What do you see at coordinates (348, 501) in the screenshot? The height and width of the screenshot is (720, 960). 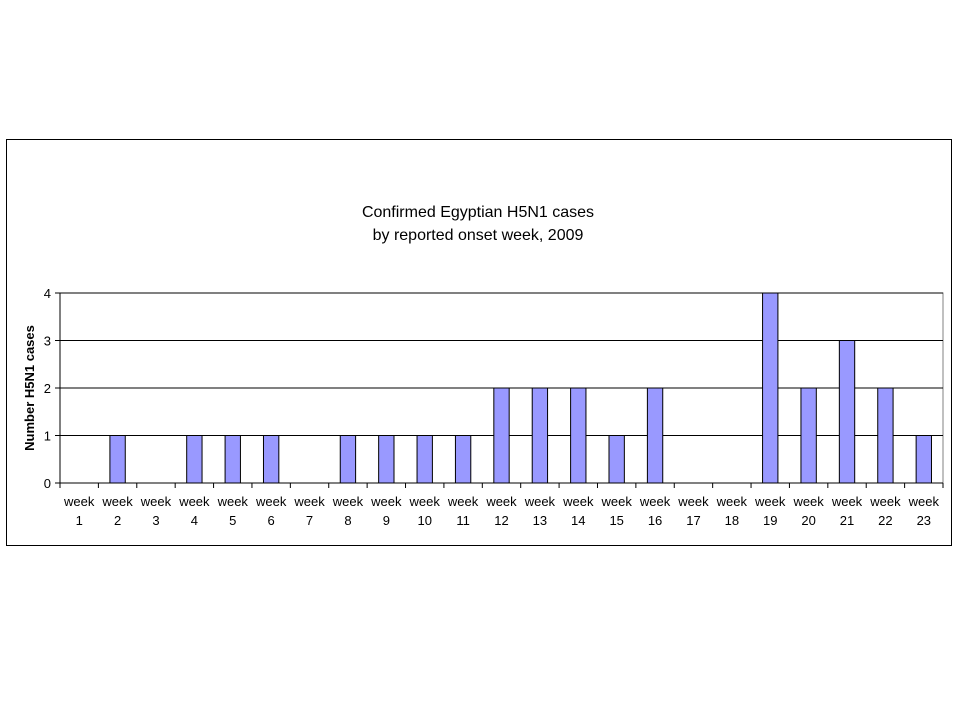 I see `x-tick-label-8-line-1: week` at bounding box center [348, 501].